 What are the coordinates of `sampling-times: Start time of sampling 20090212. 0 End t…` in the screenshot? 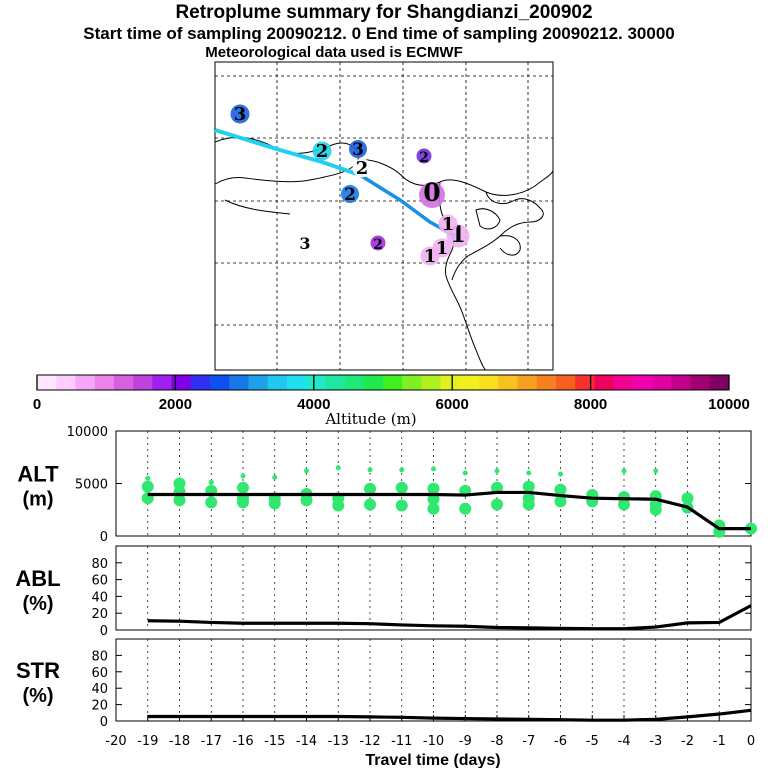 It's located at (379, 33).